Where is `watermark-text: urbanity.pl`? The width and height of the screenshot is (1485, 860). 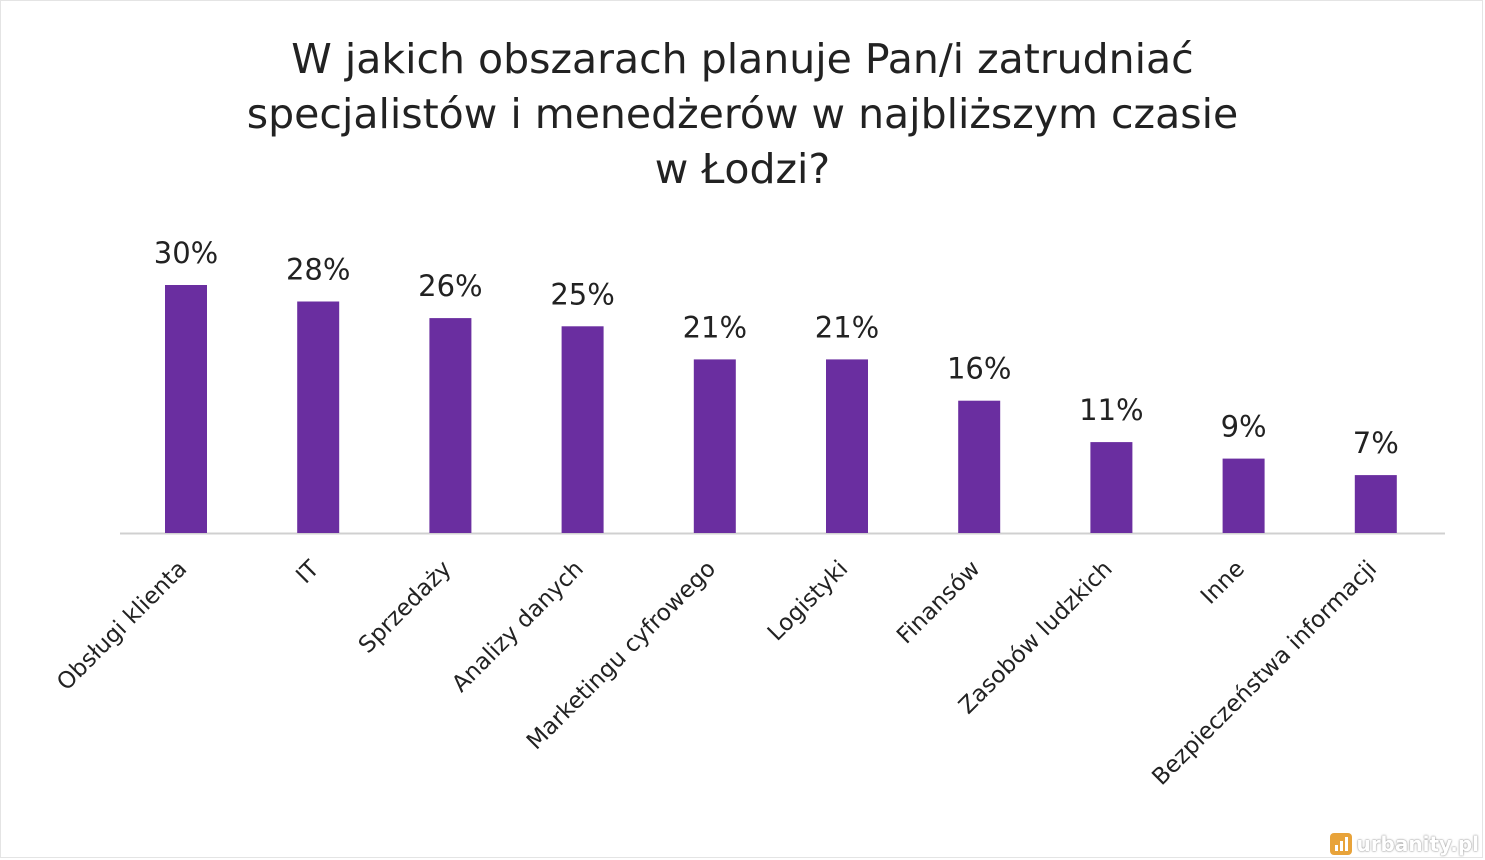 watermark-text: urbanity.pl is located at coordinates (1417, 844).